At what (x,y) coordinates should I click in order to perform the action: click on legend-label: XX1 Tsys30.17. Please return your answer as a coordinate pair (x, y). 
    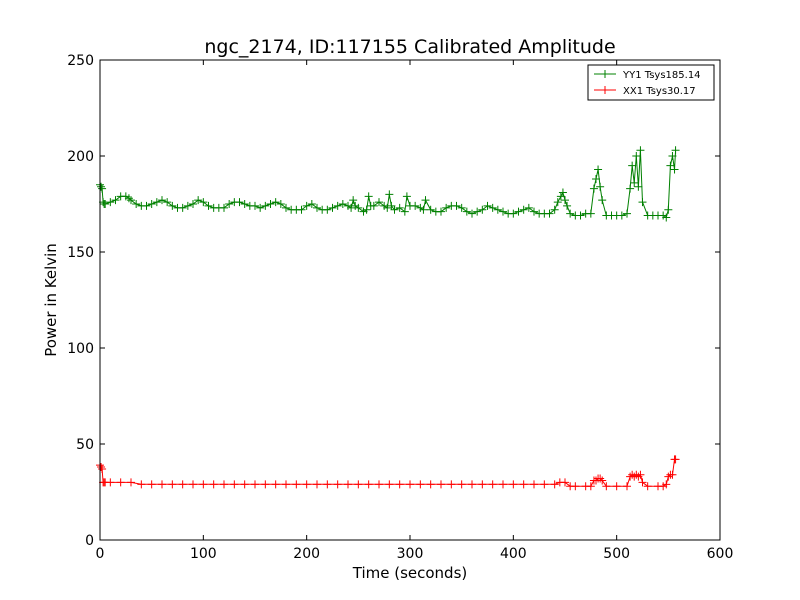
    Looking at the image, I should click on (659, 91).